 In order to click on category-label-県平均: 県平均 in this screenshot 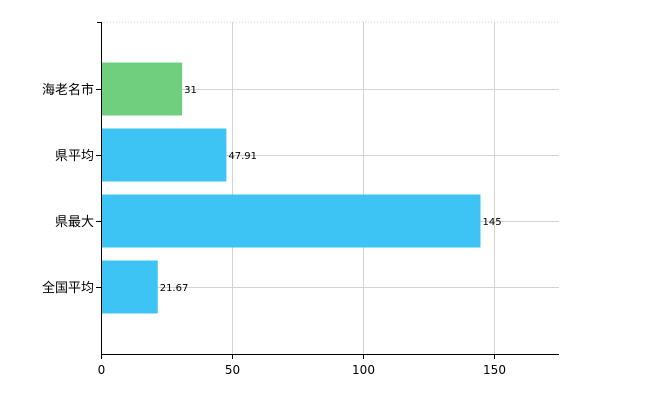, I will do `click(74, 156)`.